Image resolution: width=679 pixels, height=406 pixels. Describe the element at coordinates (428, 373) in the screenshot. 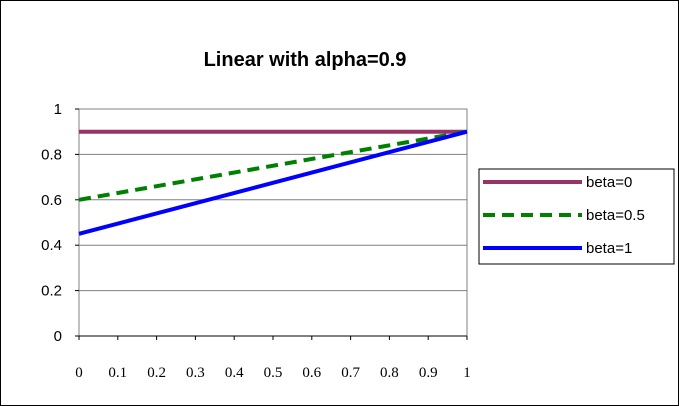

I see `x-tick-label: 0.9` at that location.